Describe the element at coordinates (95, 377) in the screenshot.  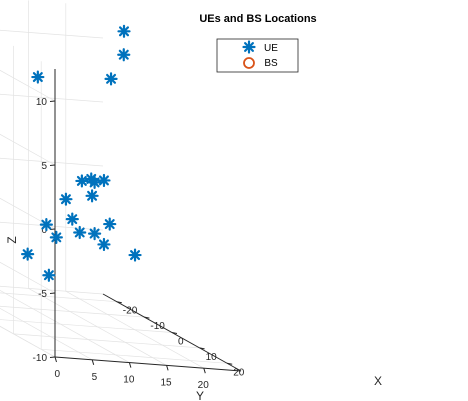
I see `y-tick-label: 5` at that location.